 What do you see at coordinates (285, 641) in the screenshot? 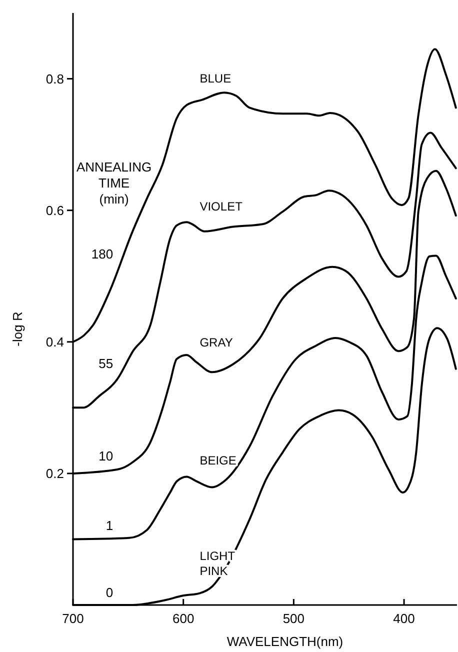
I see `x-axis-title: WAVELENGTH(nm)` at bounding box center [285, 641].